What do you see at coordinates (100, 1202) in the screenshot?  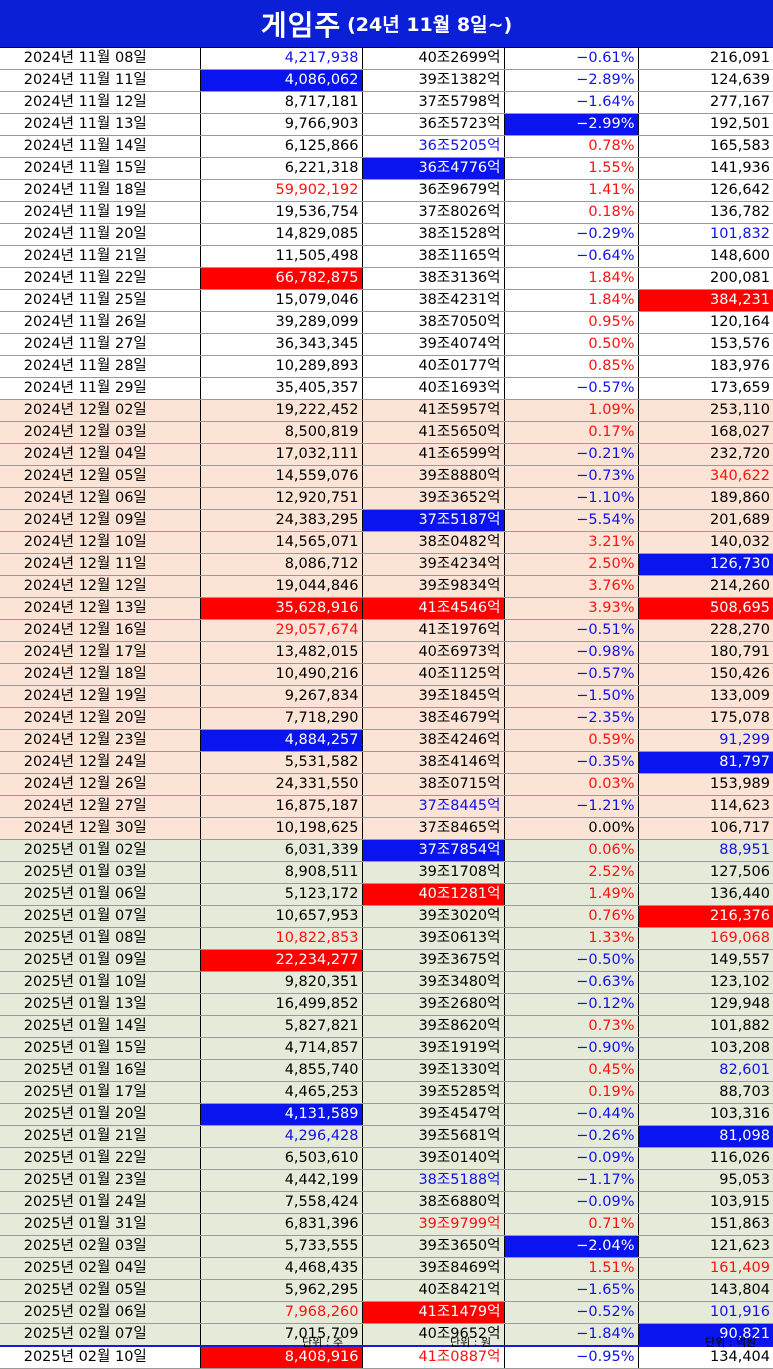 I see `date-cell: 2025년 01월 24일` at bounding box center [100, 1202].